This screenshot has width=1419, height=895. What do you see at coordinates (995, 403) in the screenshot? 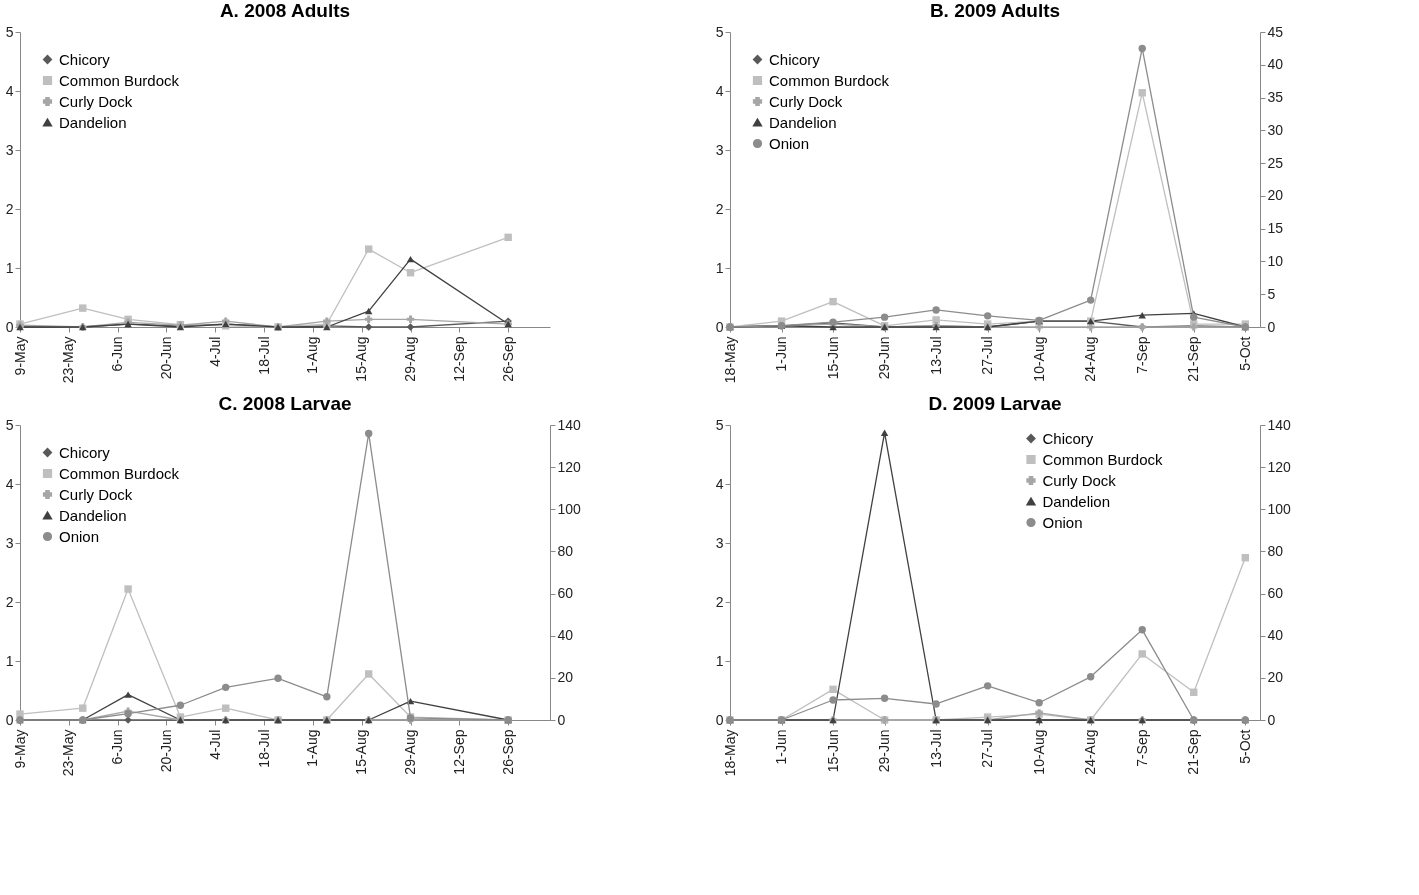
I see `chart-title: D. 2009 Larvae` at bounding box center [995, 403].